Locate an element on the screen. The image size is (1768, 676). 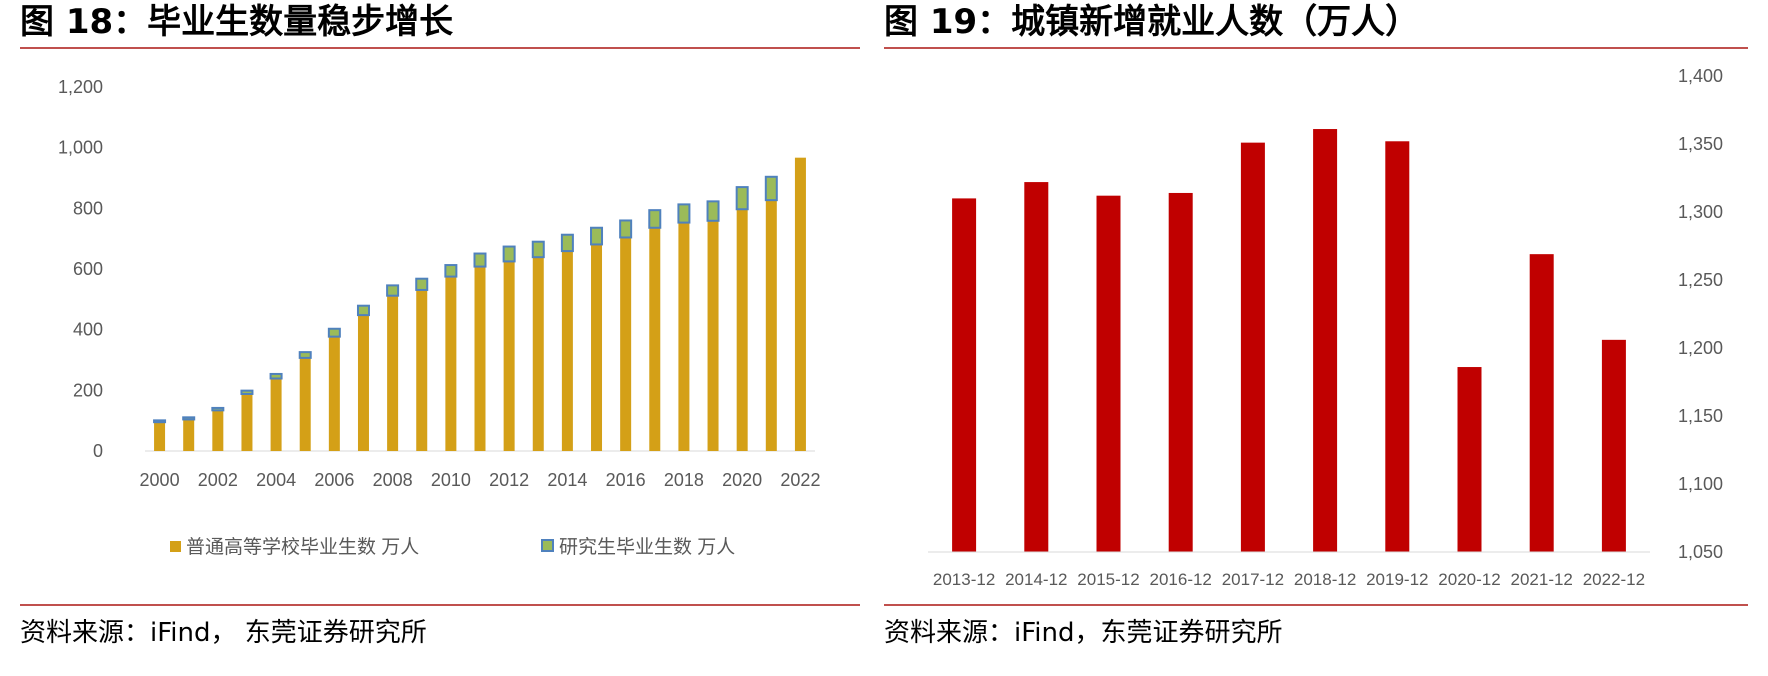
left-chart-title: 图 18：毕业生数量稳步增长 is located at coordinates (237, 22).